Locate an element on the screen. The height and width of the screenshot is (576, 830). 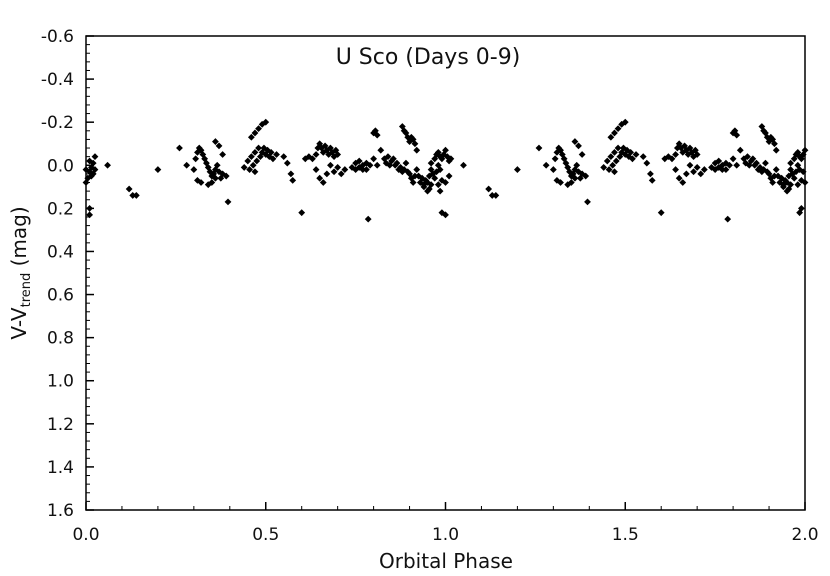
y-axis-ticks: -0.6 -0.4 -0.2 0.0 0.2 0.4 0.6 0.8 1.0 1.2 1.4 1.6 is located at coordinates (67, 274).